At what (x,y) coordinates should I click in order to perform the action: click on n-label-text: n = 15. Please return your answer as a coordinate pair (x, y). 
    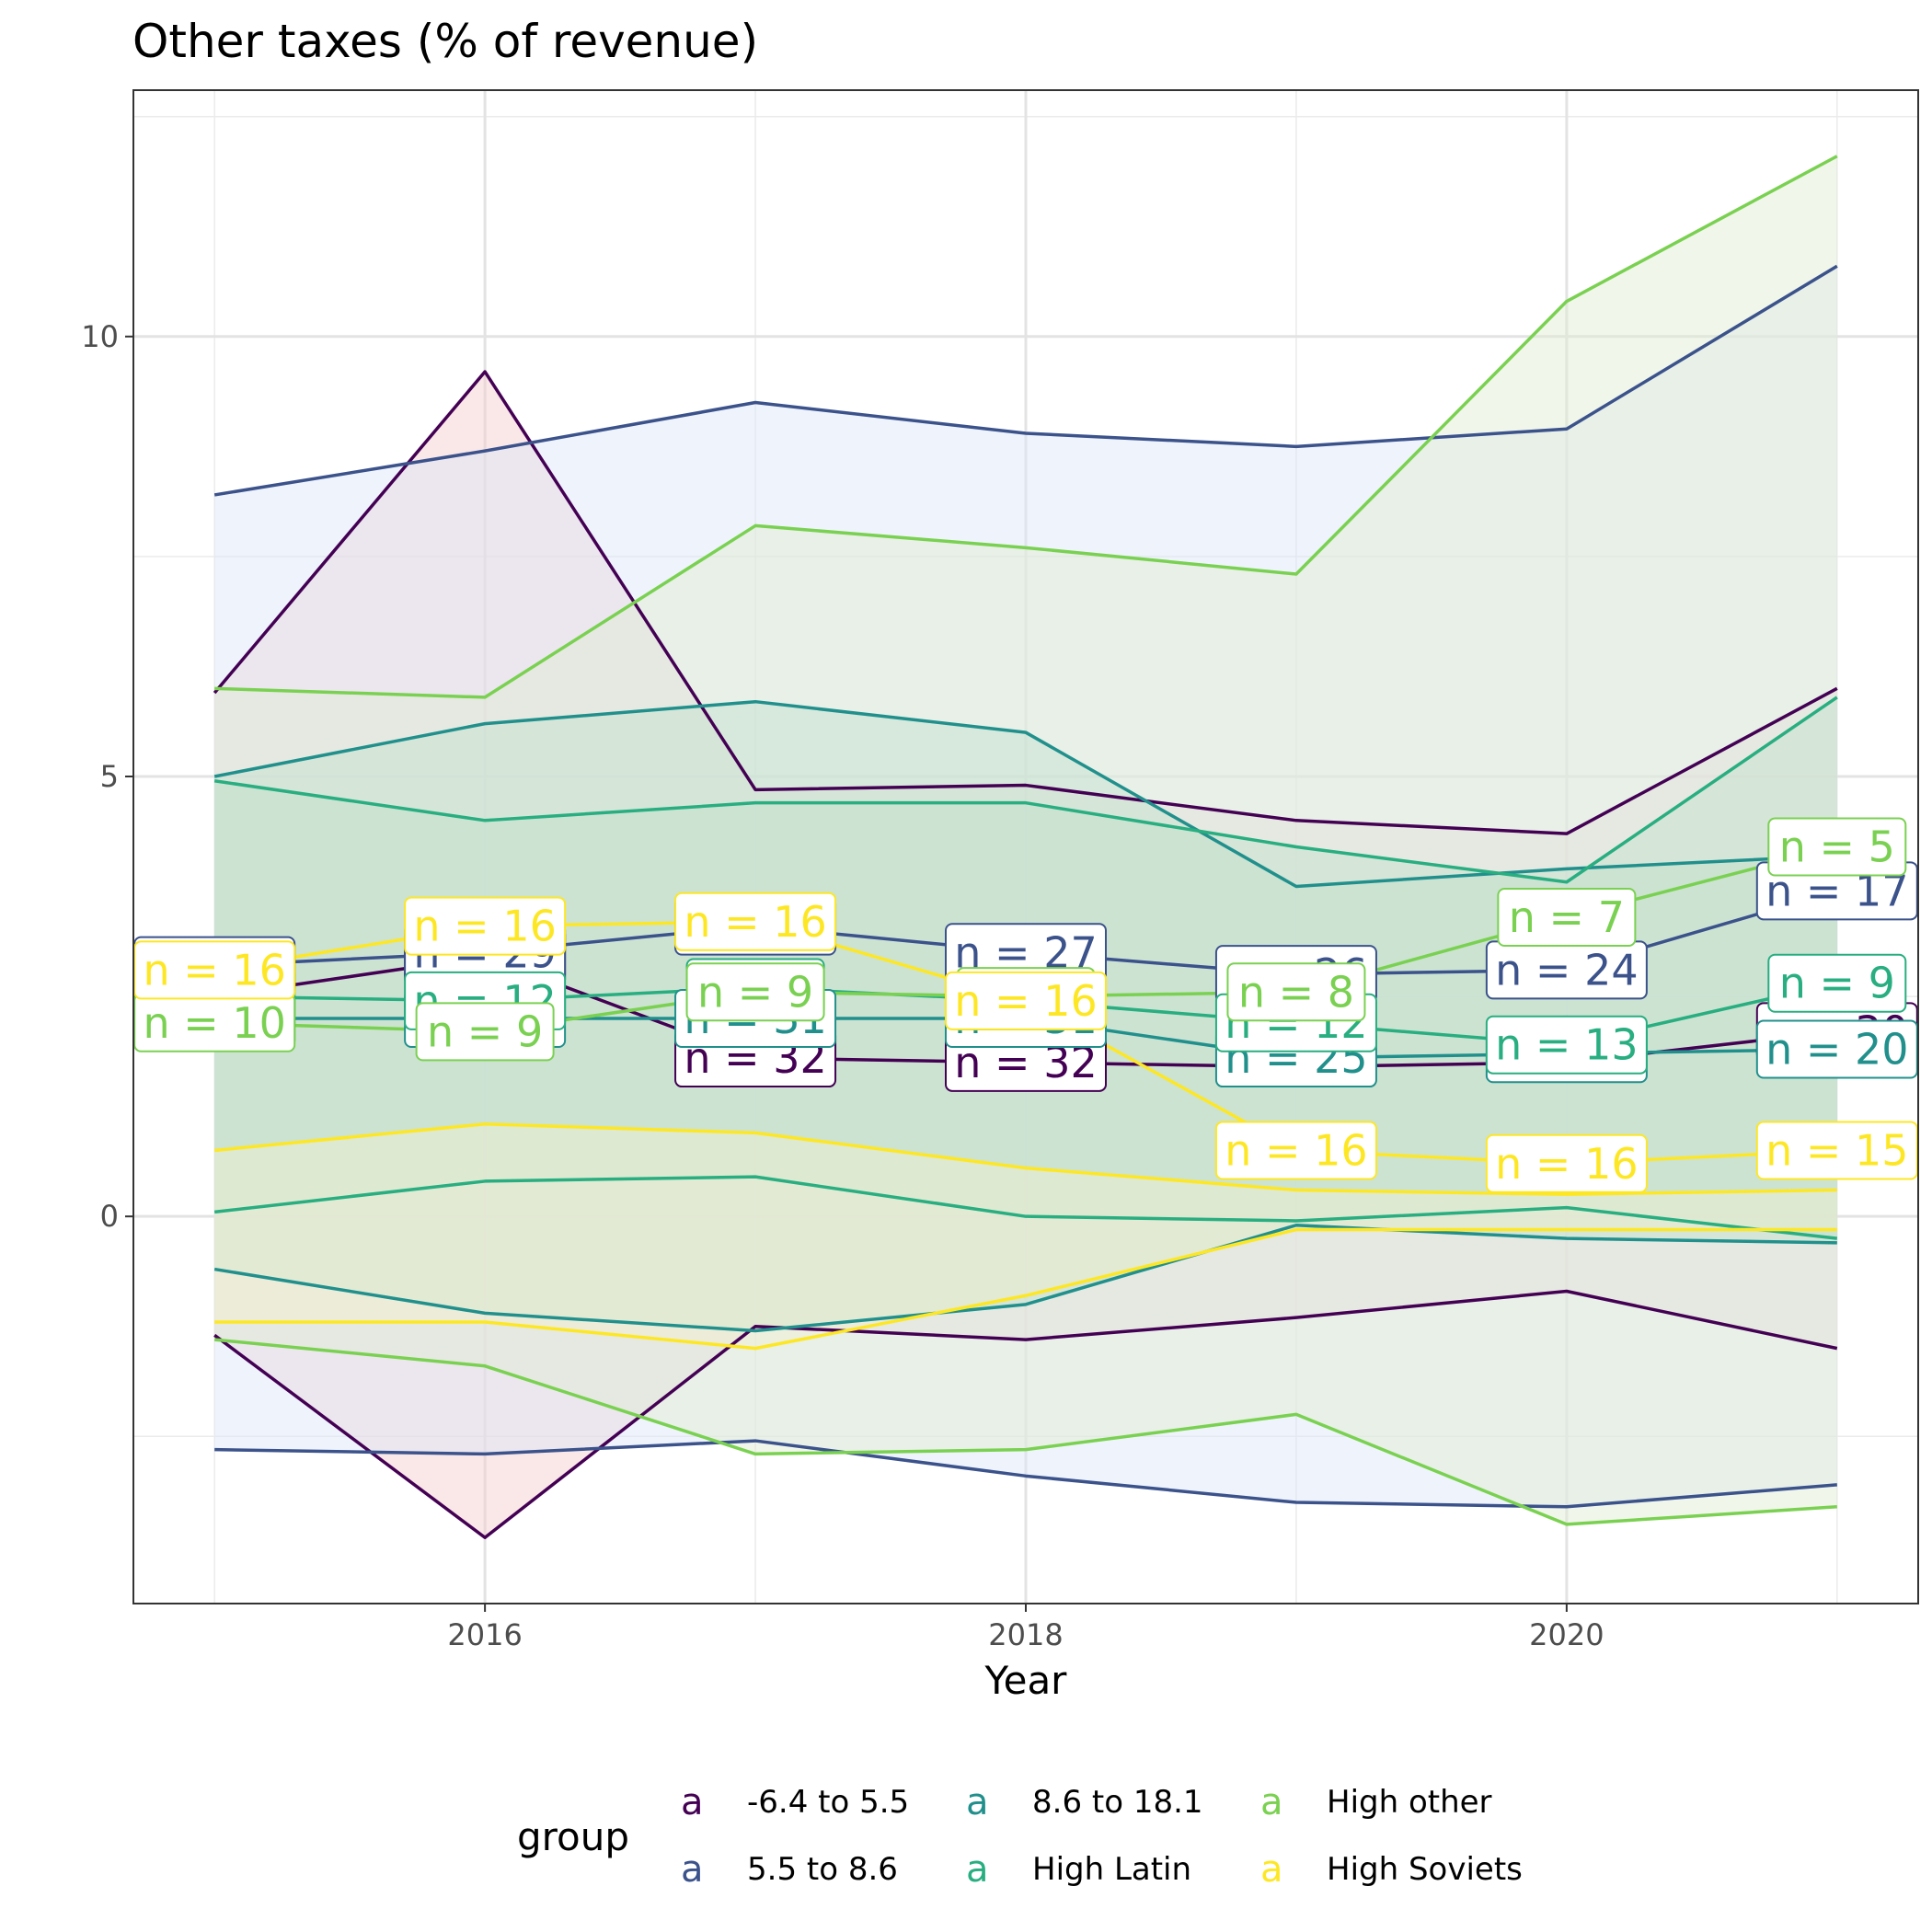
    Looking at the image, I should click on (1836, 1150).